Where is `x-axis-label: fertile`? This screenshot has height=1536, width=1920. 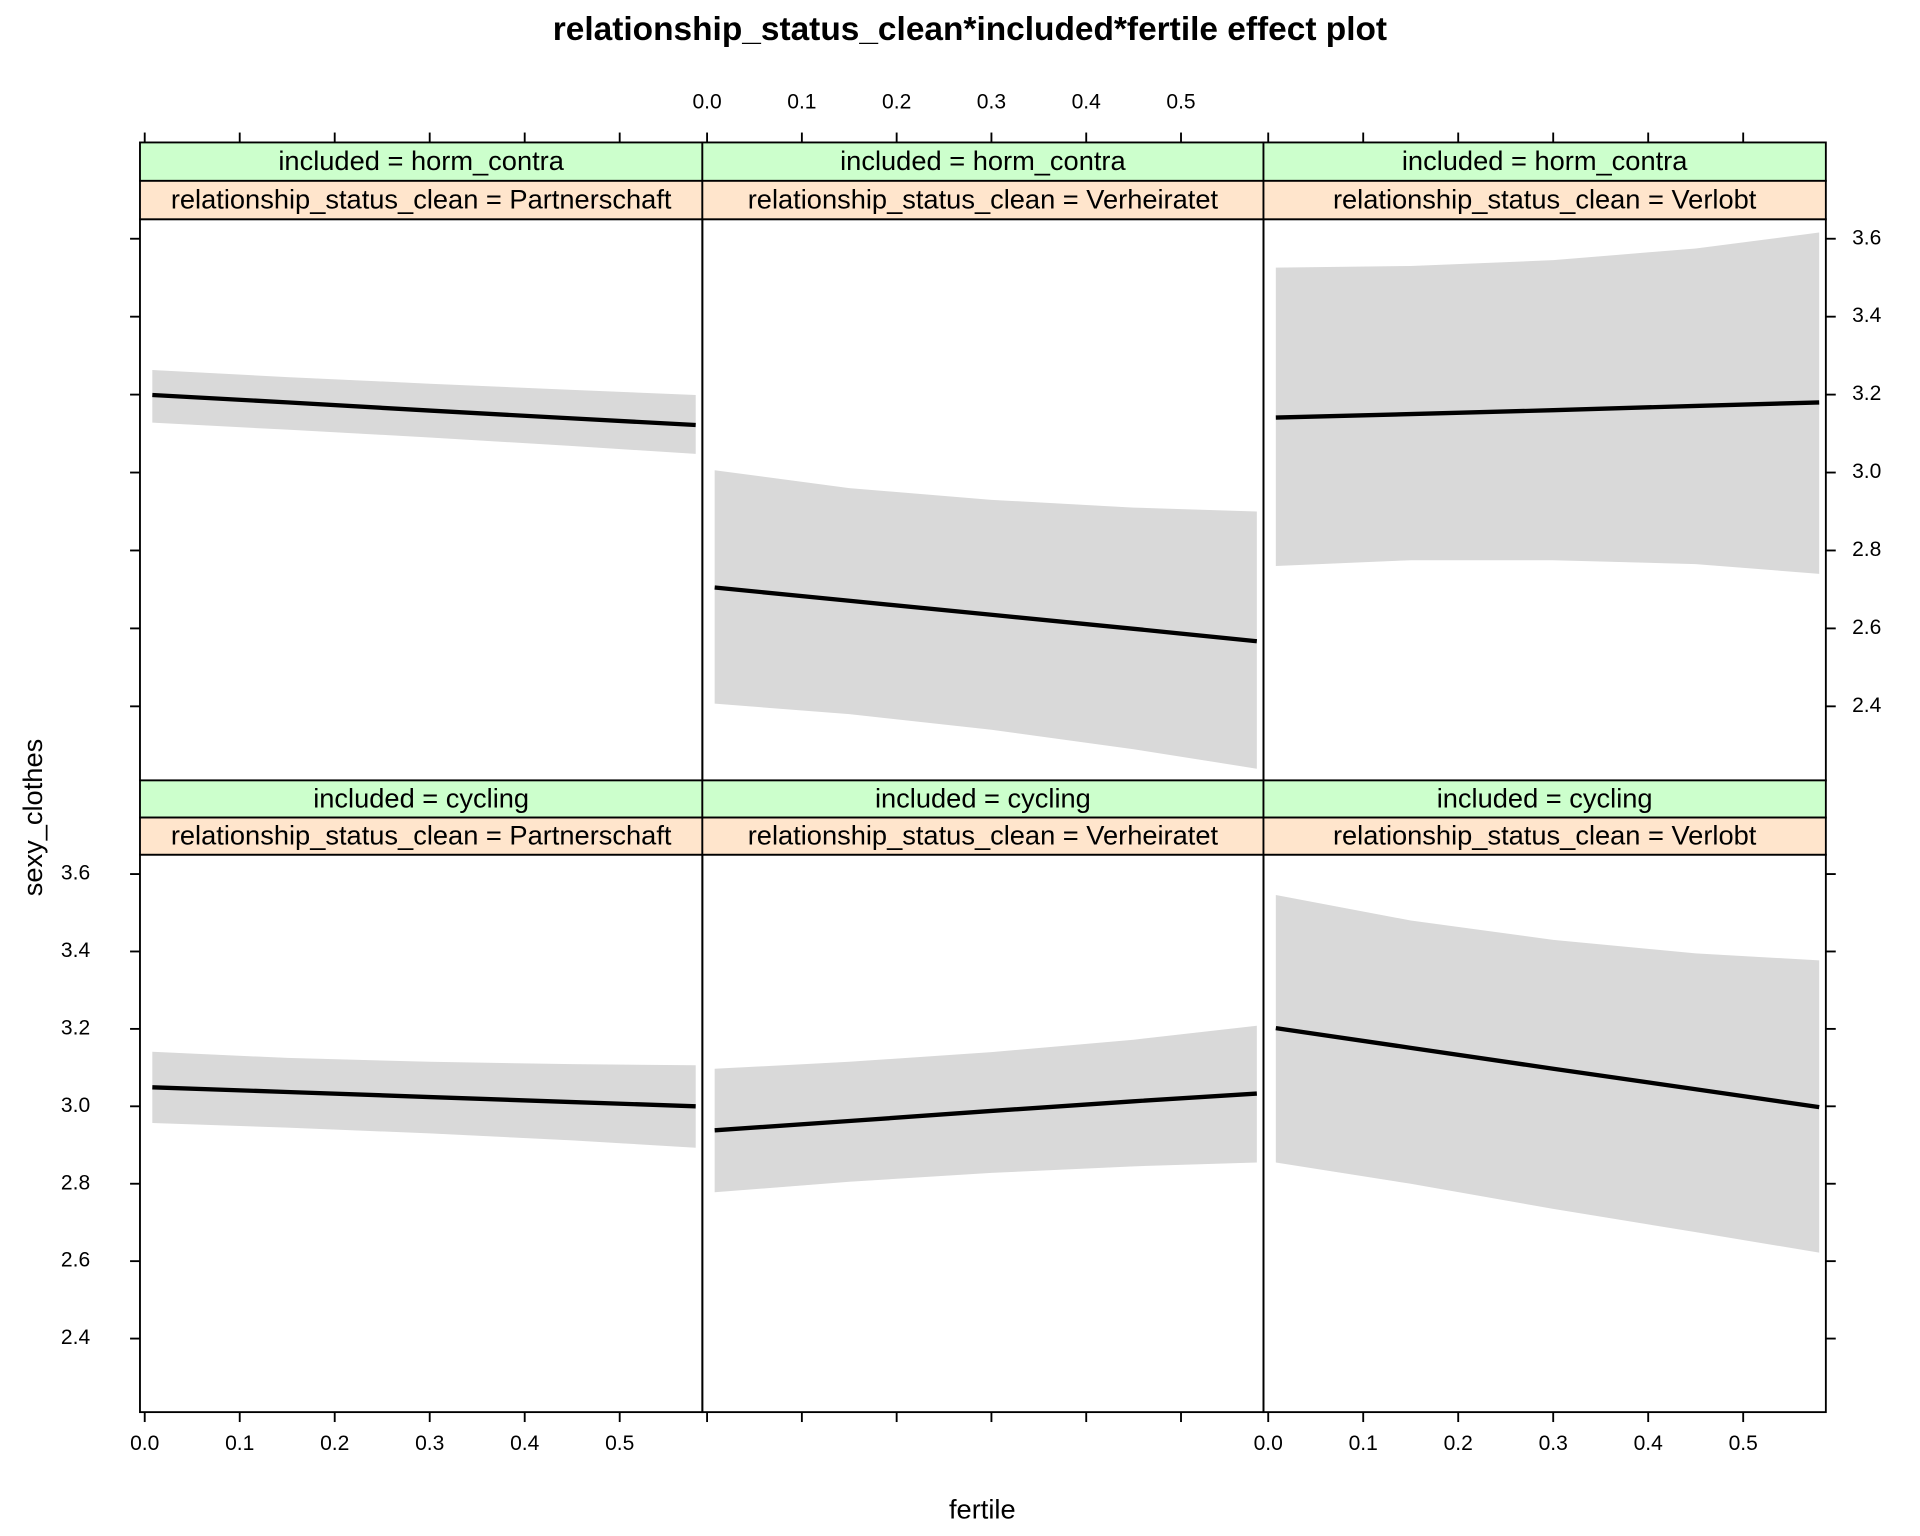 x-axis-label: fertile is located at coordinates (982, 1508).